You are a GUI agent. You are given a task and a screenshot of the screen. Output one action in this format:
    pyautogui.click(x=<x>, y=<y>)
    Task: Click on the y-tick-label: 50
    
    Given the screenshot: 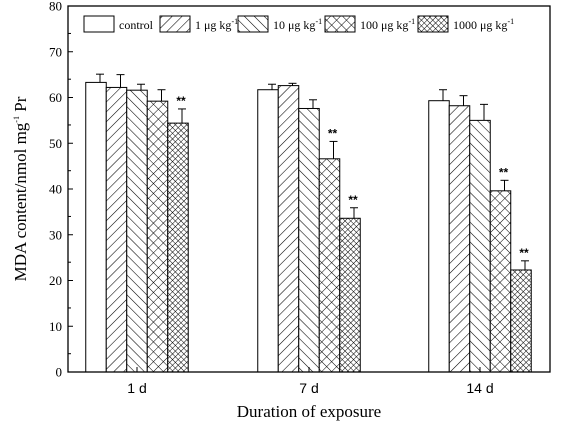 What is the action you would take?
    pyautogui.click(x=55, y=143)
    